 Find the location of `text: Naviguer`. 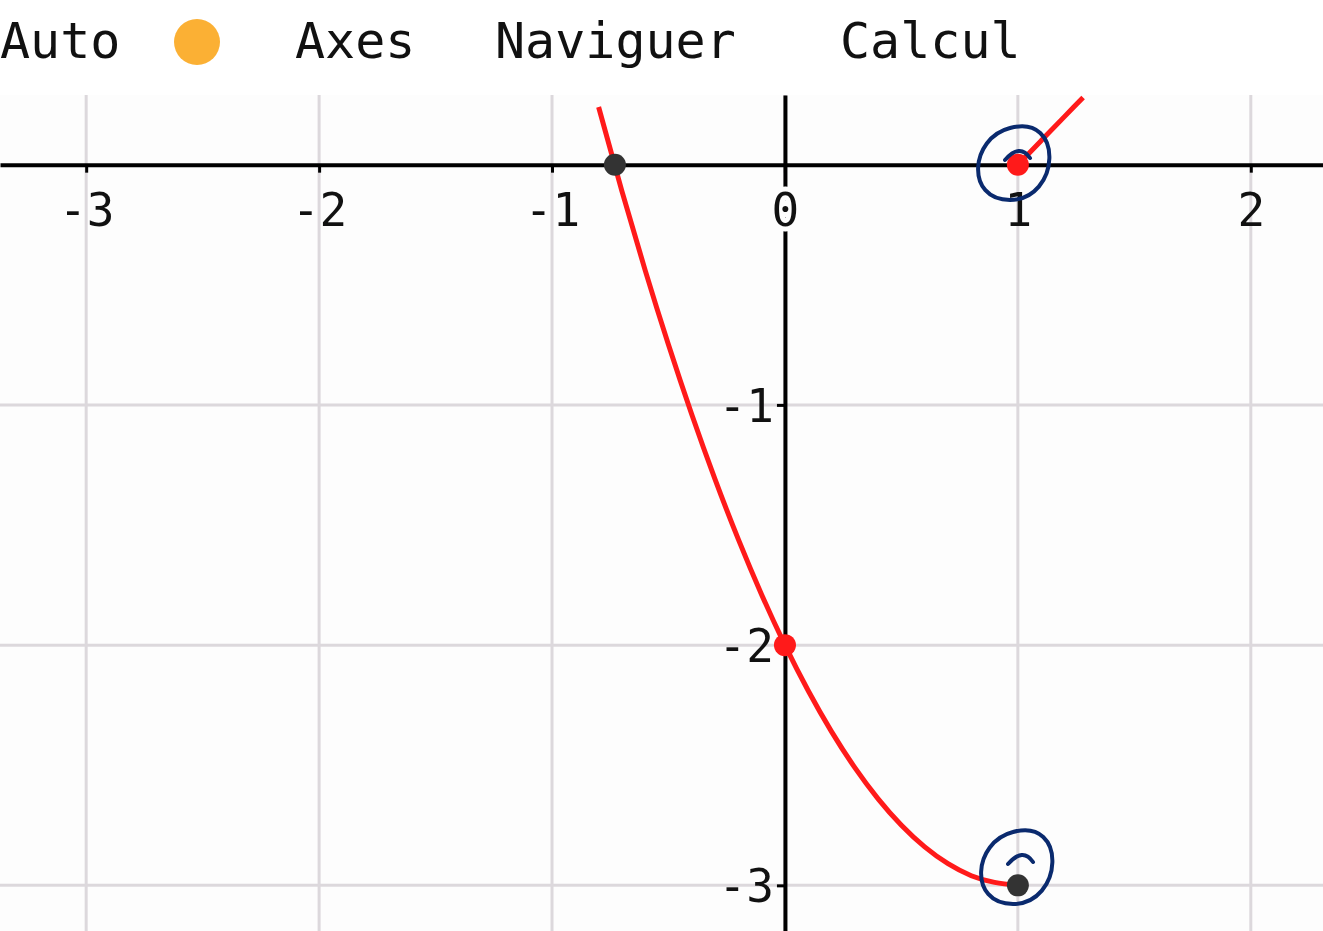

text: Naviguer is located at coordinates (615, 41).